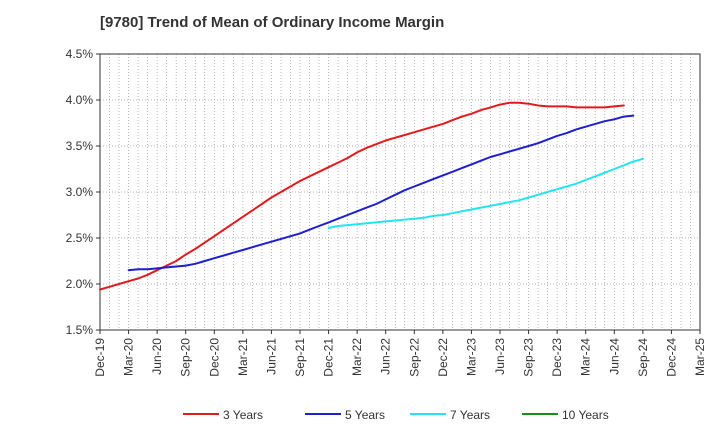 The height and width of the screenshot is (440, 720). I want to click on x-tick-label: Jun-23, so click(500, 356).